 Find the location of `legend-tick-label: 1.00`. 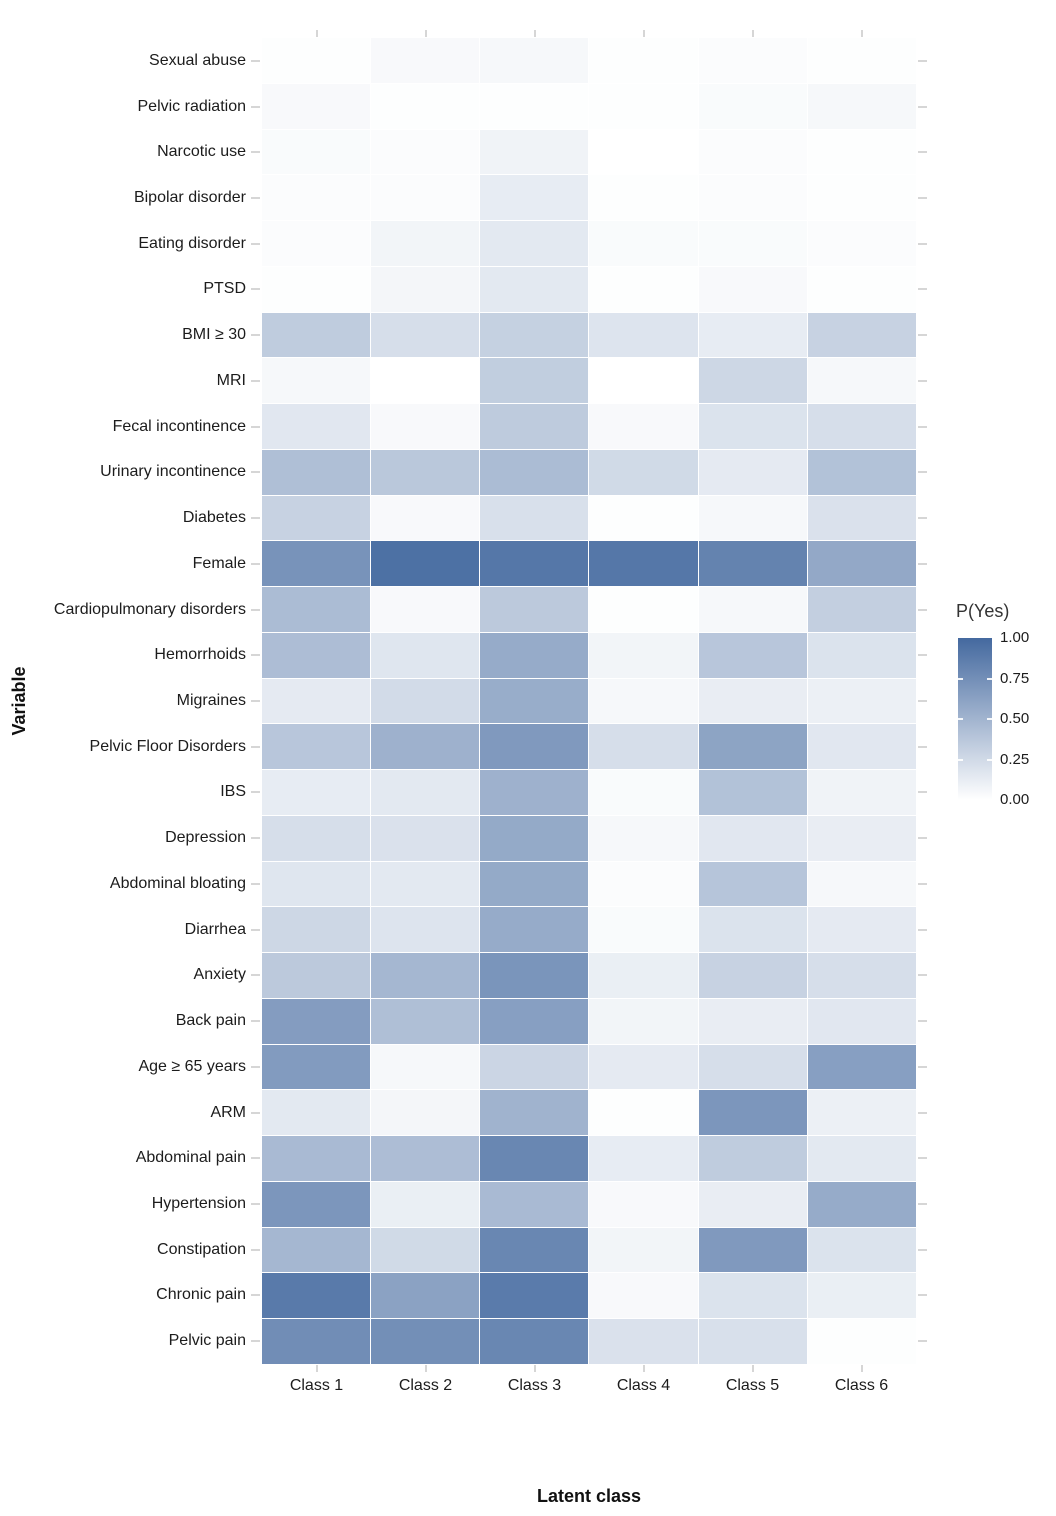

legend-tick-label: 1.00 is located at coordinates (1015, 637).